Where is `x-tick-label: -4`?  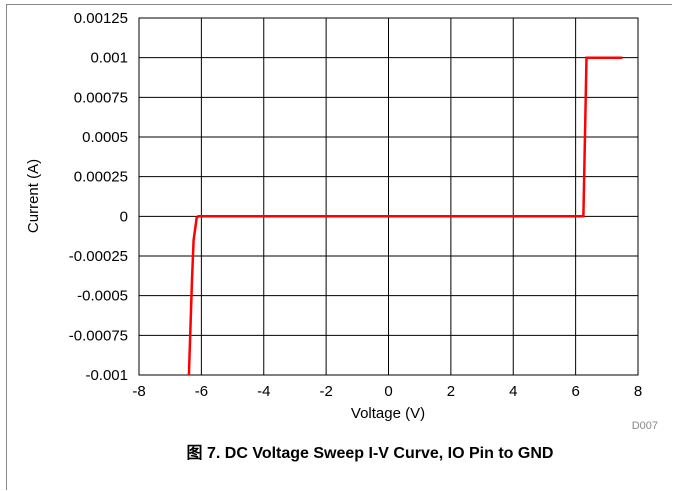 x-tick-label: -4 is located at coordinates (263, 391).